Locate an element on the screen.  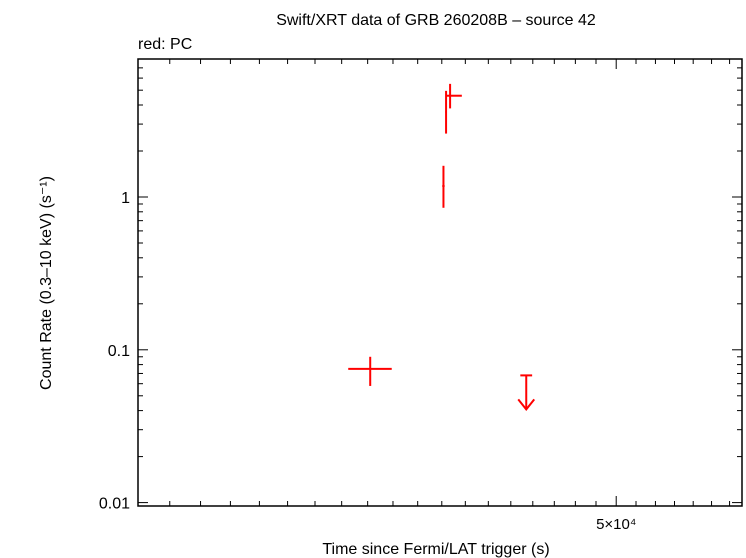
y-tick-label: 0.01 is located at coordinates (114, 504).